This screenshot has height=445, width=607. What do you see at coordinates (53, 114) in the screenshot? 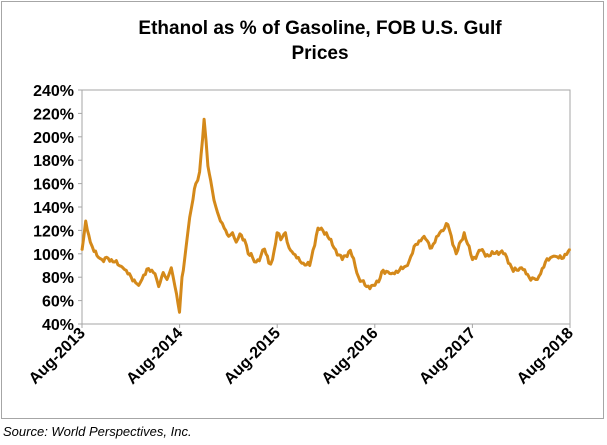
I see `y-tick-label: 220%` at bounding box center [53, 114].